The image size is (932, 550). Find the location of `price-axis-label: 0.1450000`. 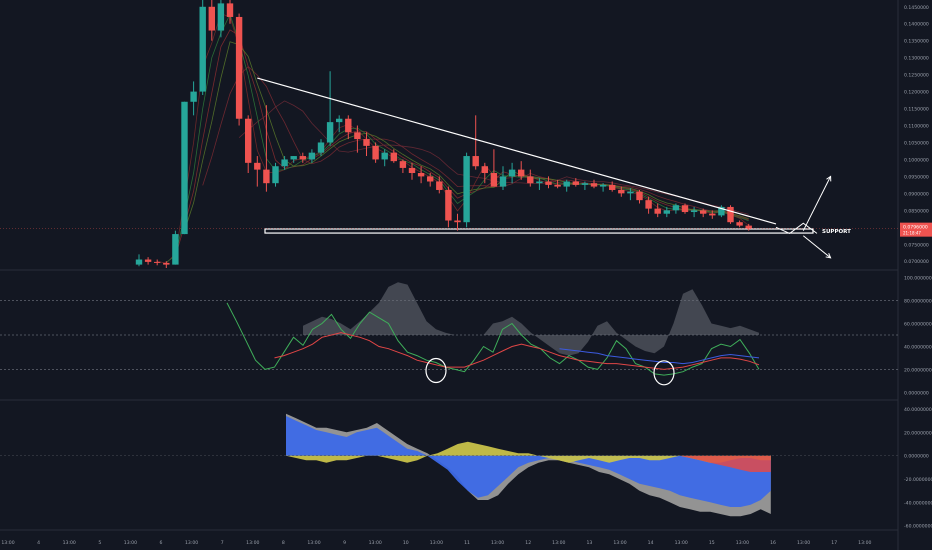

price-axis-label: 0.1450000 is located at coordinates (916, 8).